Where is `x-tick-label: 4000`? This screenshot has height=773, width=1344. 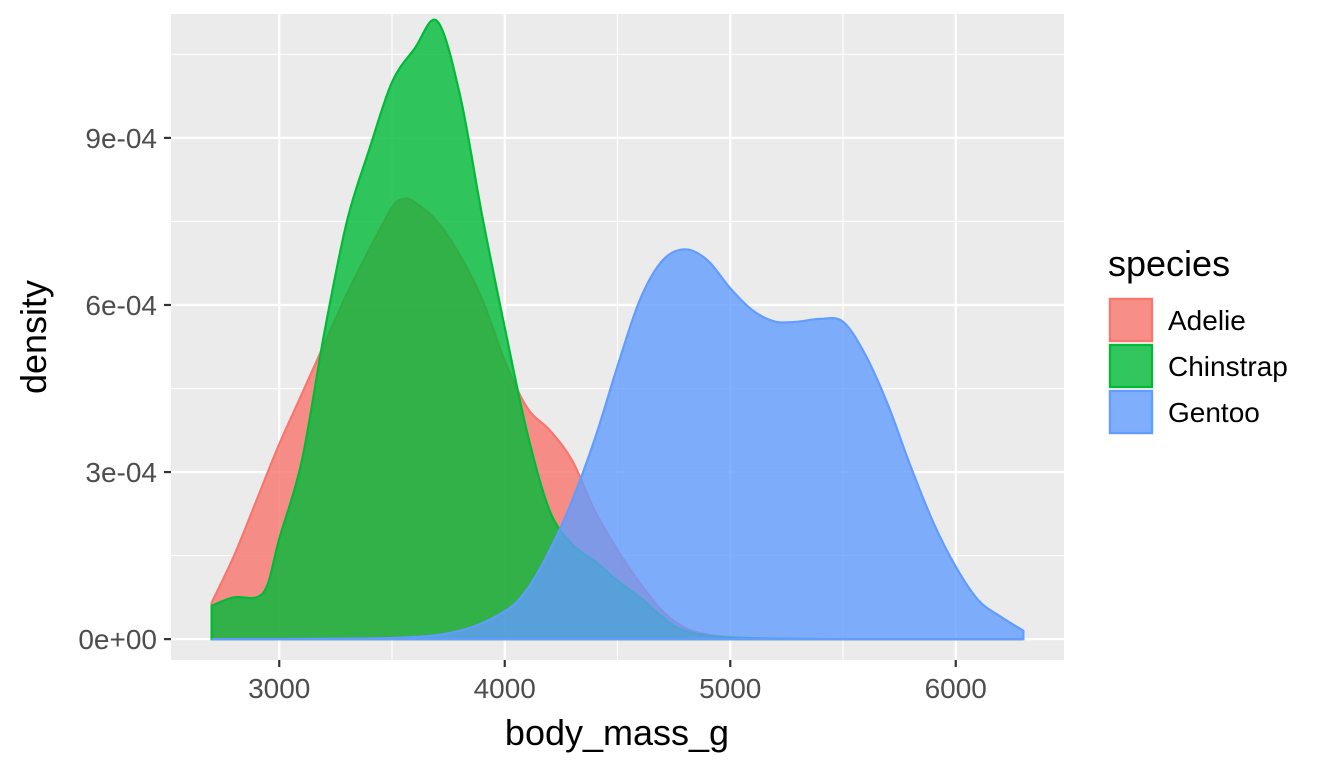
x-tick-label: 4000 is located at coordinates (505, 688).